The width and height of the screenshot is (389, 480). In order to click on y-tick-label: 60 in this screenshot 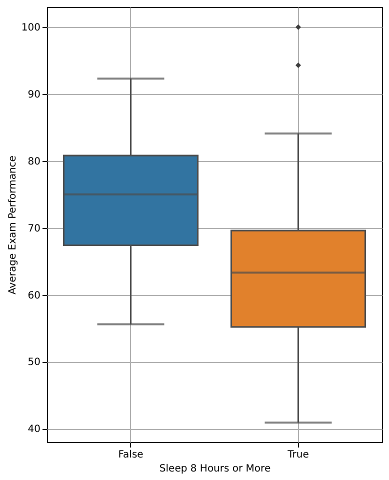, I will do `click(34, 296)`.